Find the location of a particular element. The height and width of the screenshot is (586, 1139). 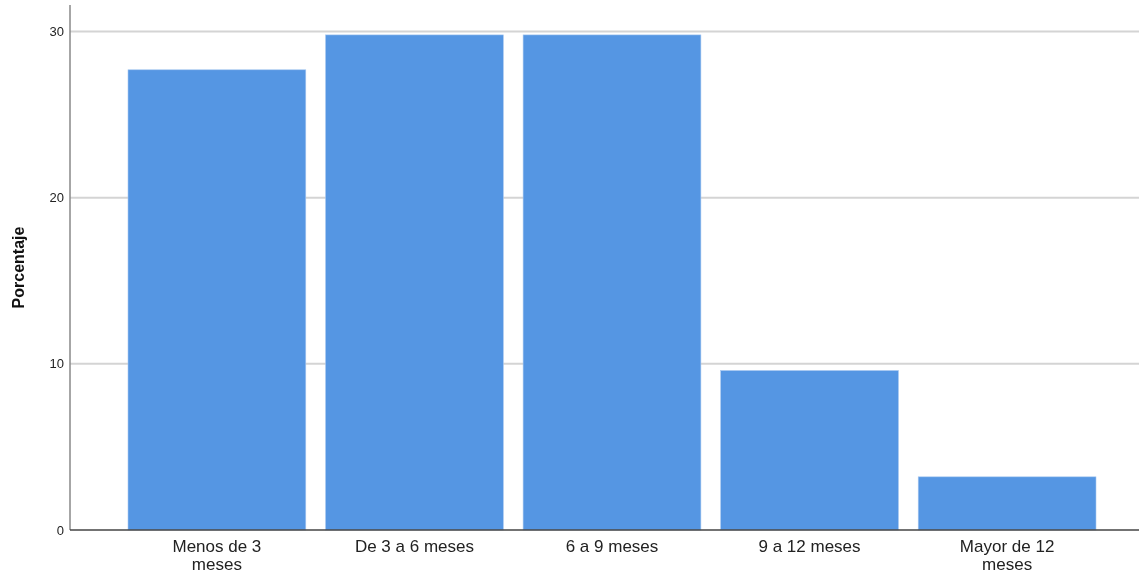

y-tick-label: 0 is located at coordinates (60, 530).